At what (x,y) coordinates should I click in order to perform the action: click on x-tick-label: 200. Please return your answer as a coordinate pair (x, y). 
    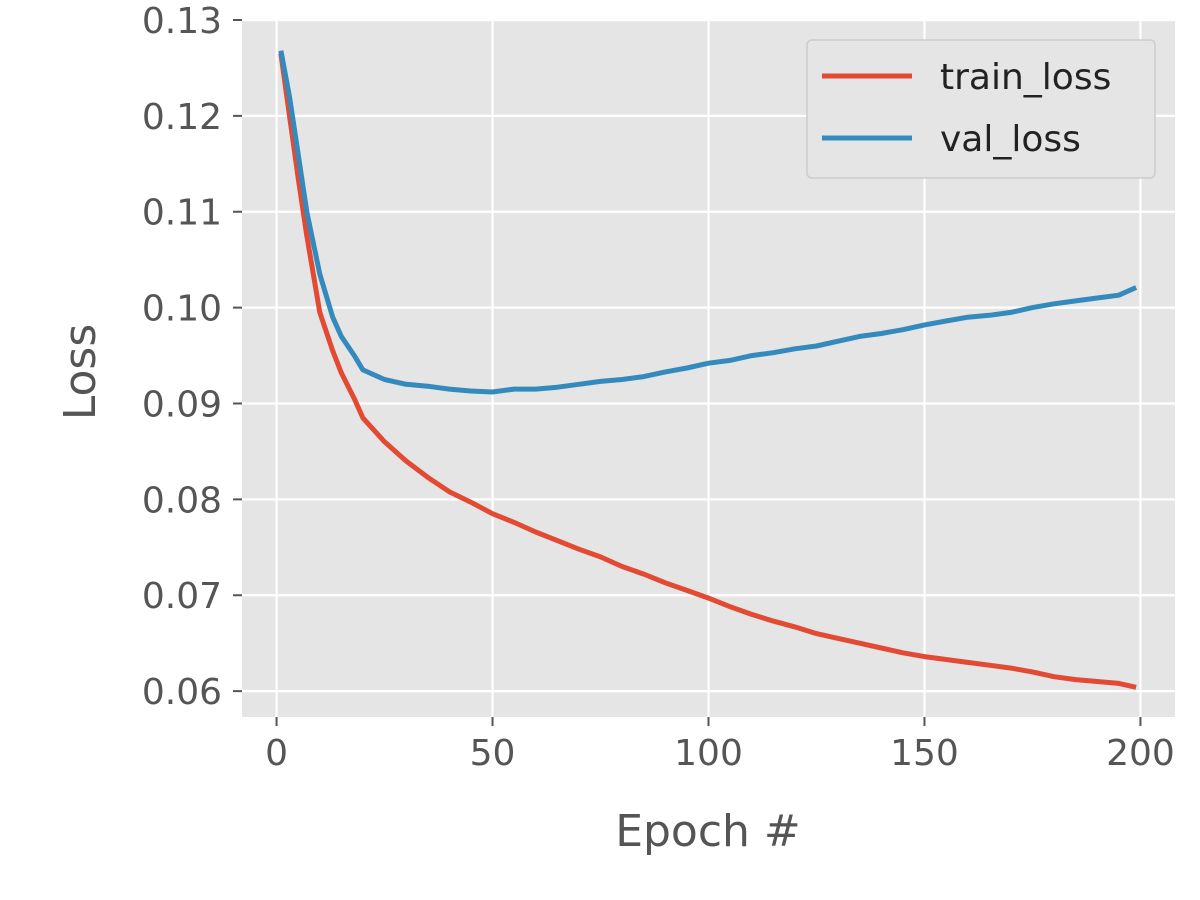
    Looking at the image, I should click on (1140, 753).